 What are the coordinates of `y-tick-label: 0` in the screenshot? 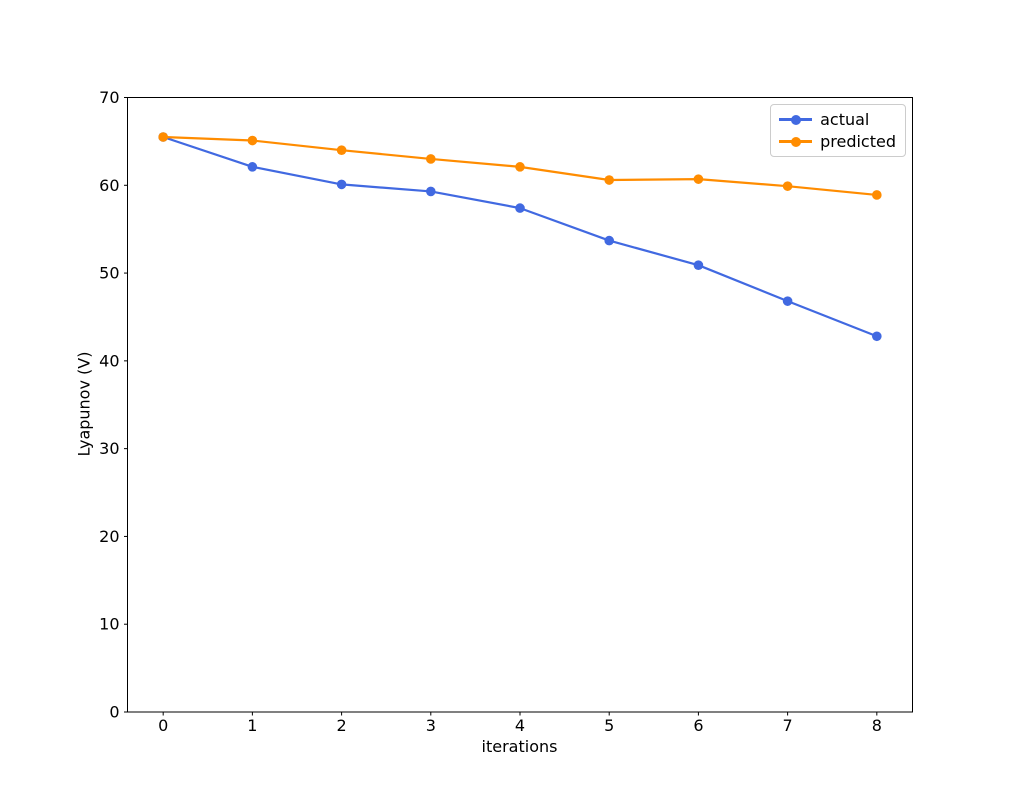 It's located at (114, 712).